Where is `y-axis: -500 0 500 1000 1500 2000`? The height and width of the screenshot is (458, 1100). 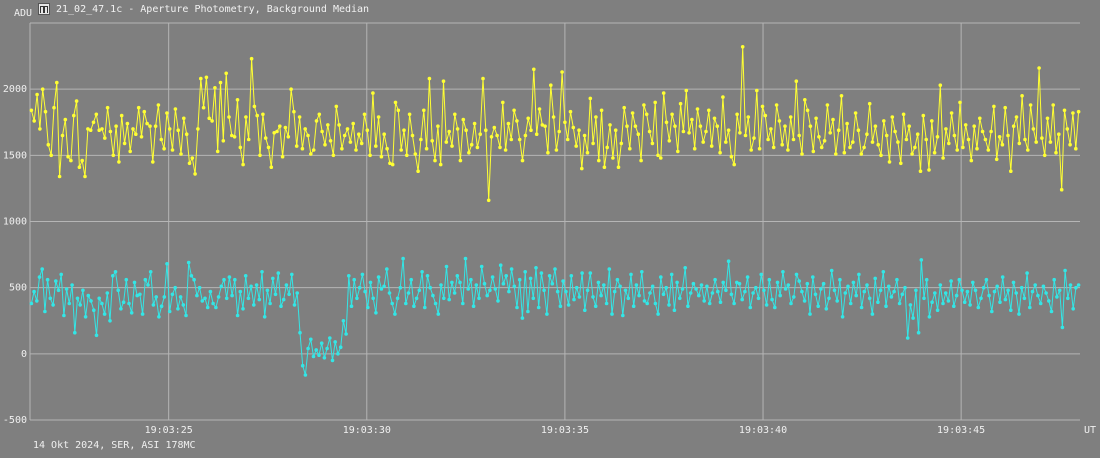 y-axis: -500 0 500 1000 1500 2000 is located at coordinates (15, 255).